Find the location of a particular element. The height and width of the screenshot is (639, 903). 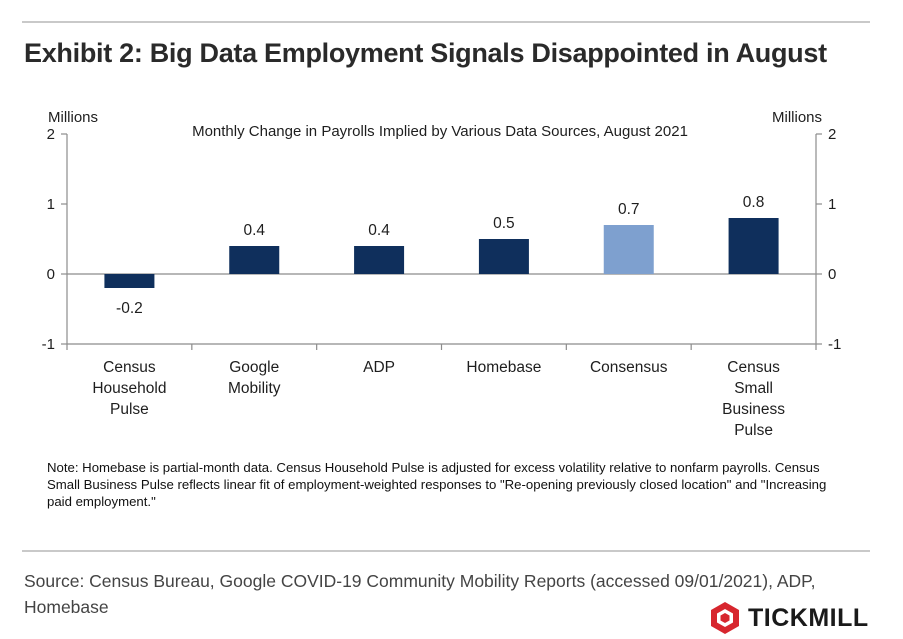

bottom-rule is located at coordinates (446, 551).